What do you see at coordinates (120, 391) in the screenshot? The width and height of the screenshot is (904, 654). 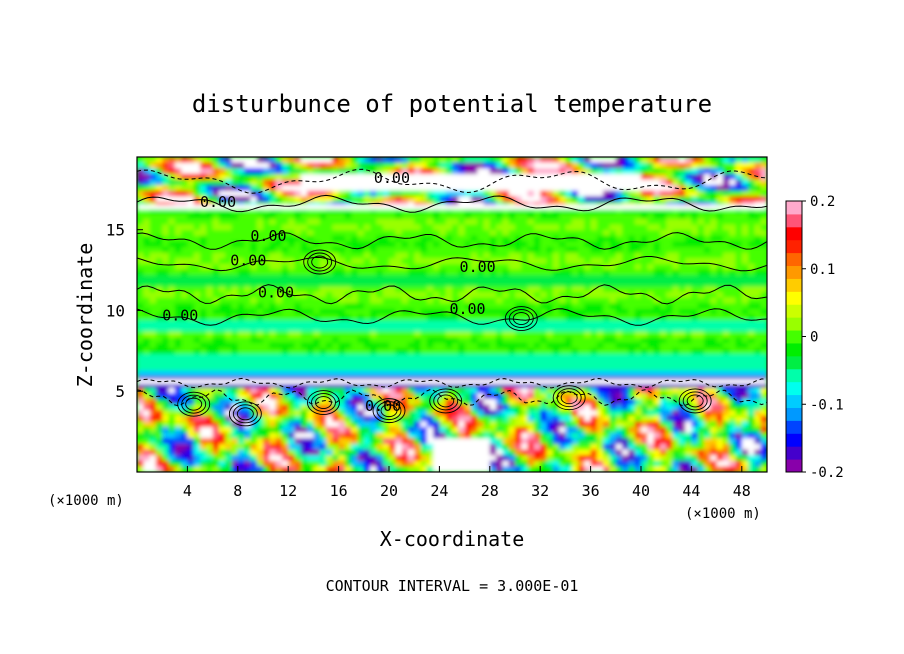 I see `y-tick-label: 5` at bounding box center [120, 391].